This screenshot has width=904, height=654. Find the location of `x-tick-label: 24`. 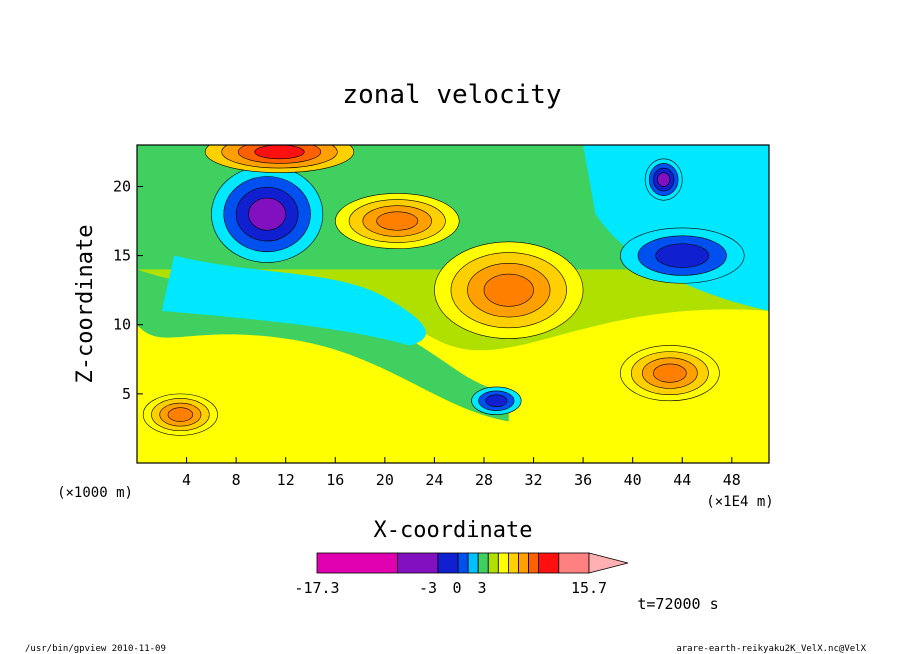

x-tick-label: 24 is located at coordinates (434, 480).